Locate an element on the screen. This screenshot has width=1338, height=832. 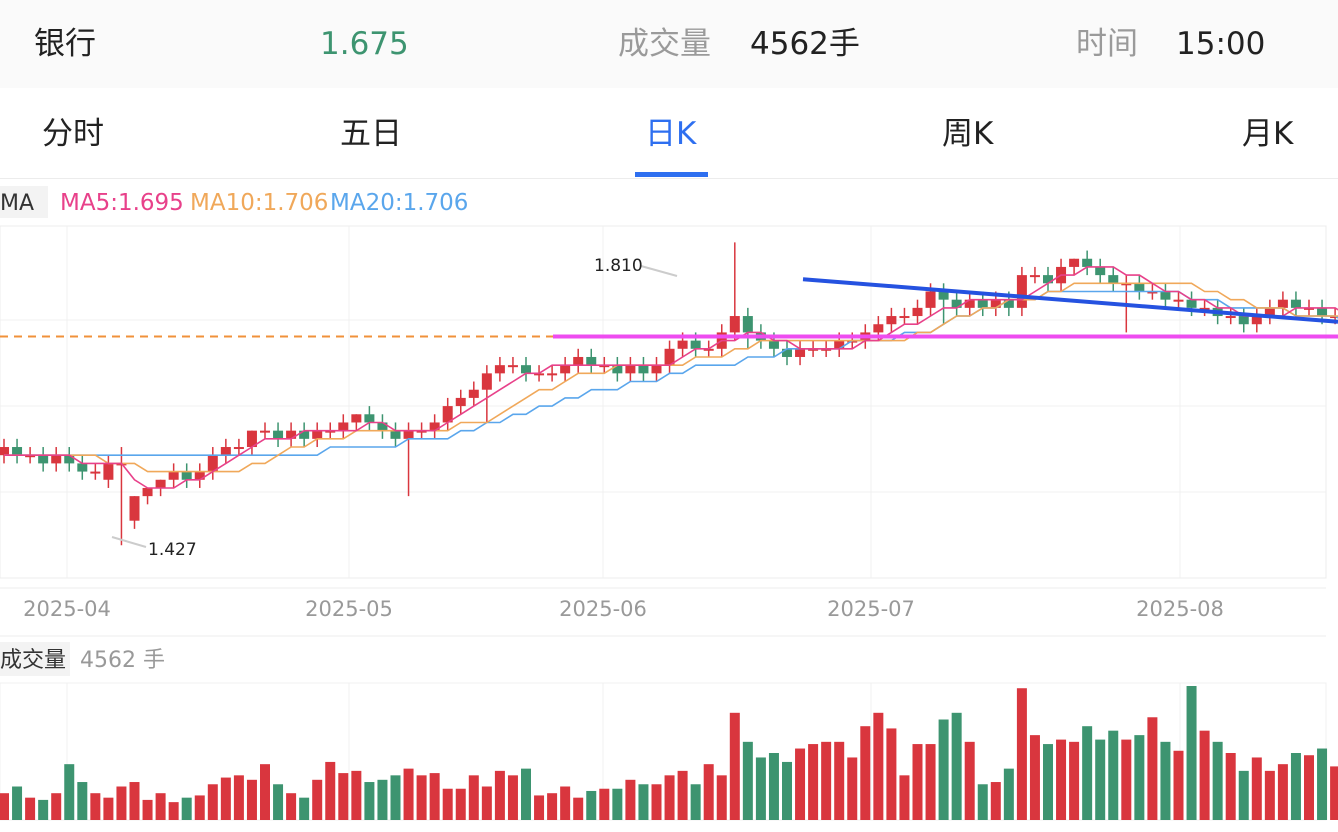
period-tabs: 分时 五日 日K 周K 月K is located at coordinates (669, 133).